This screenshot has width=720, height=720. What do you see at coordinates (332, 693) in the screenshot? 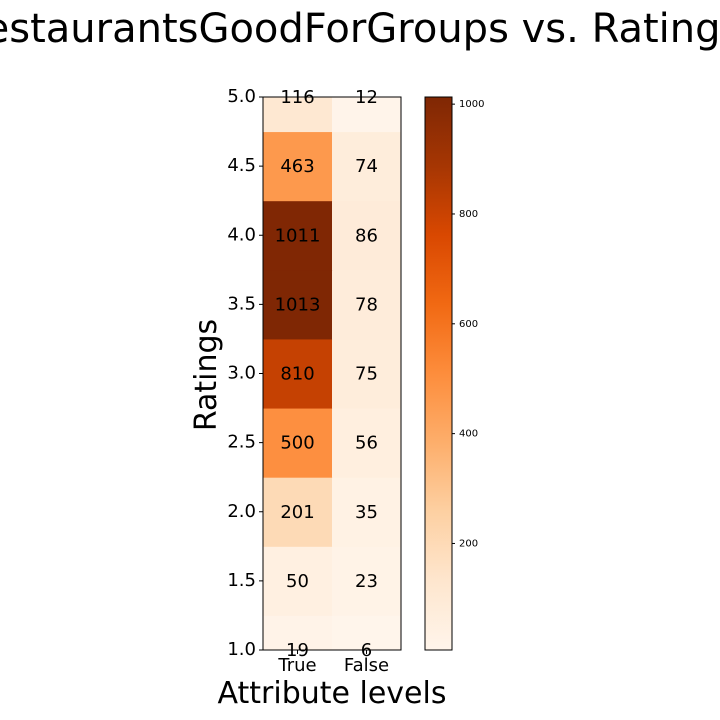
I see `x-axis-label: Attribute levels` at bounding box center [332, 693].